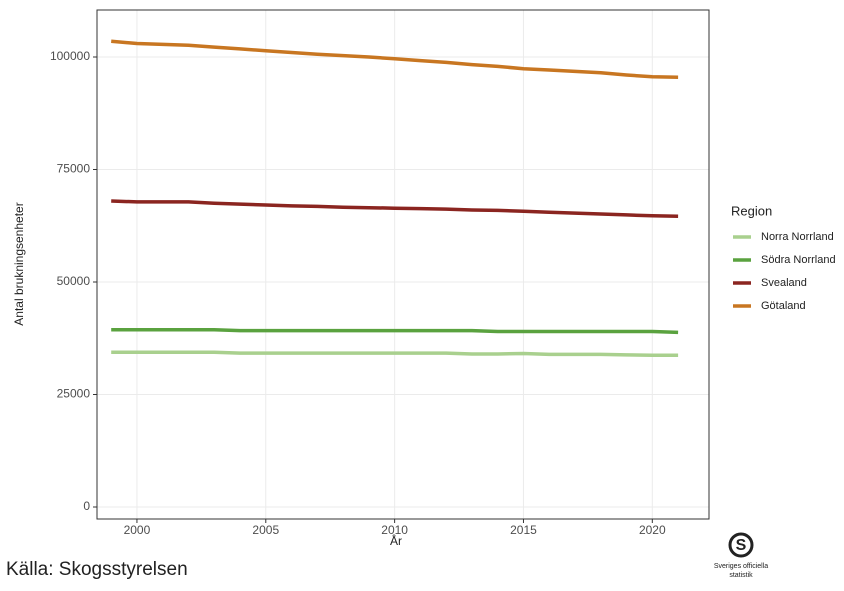 The image size is (844, 591). Describe the element at coordinates (783, 306) in the screenshot. I see `legend-label: Götaland` at that location.